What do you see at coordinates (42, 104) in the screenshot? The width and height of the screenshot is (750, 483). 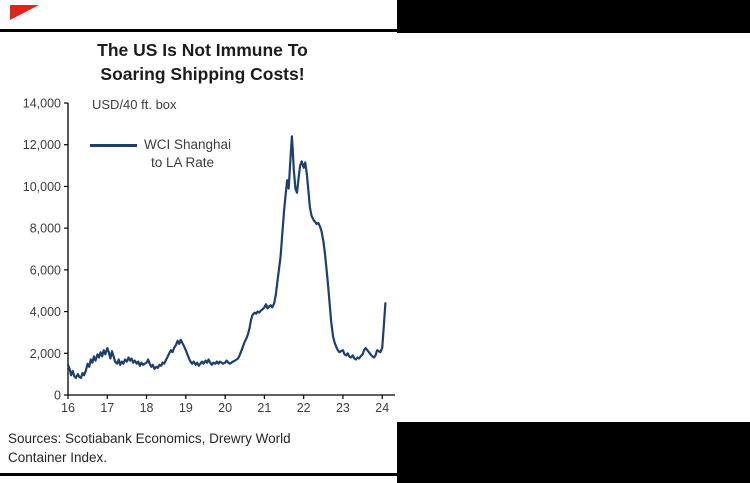 I see `svg-text: 14,000` at bounding box center [42, 104].